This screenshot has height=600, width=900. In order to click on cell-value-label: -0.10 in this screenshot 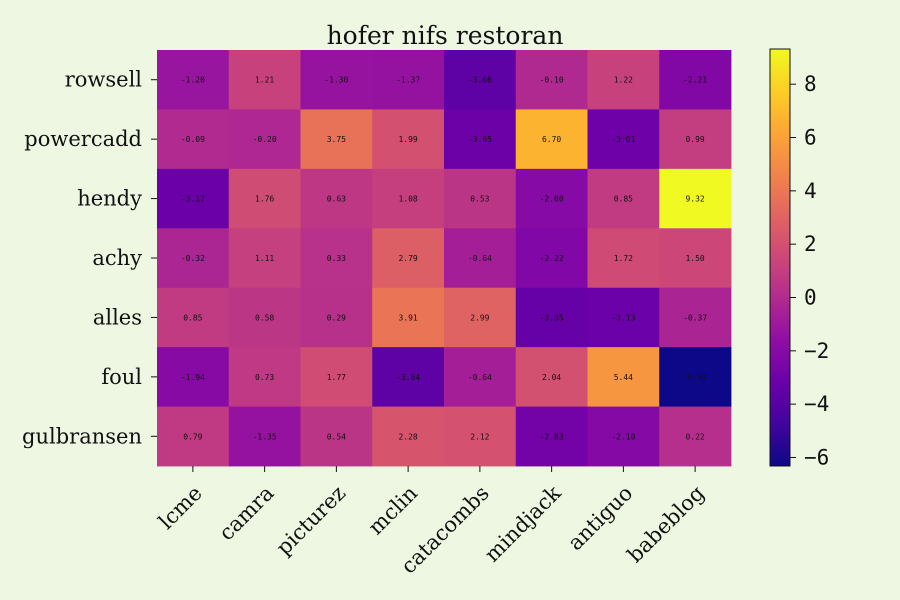, I will do `click(552, 80)`.